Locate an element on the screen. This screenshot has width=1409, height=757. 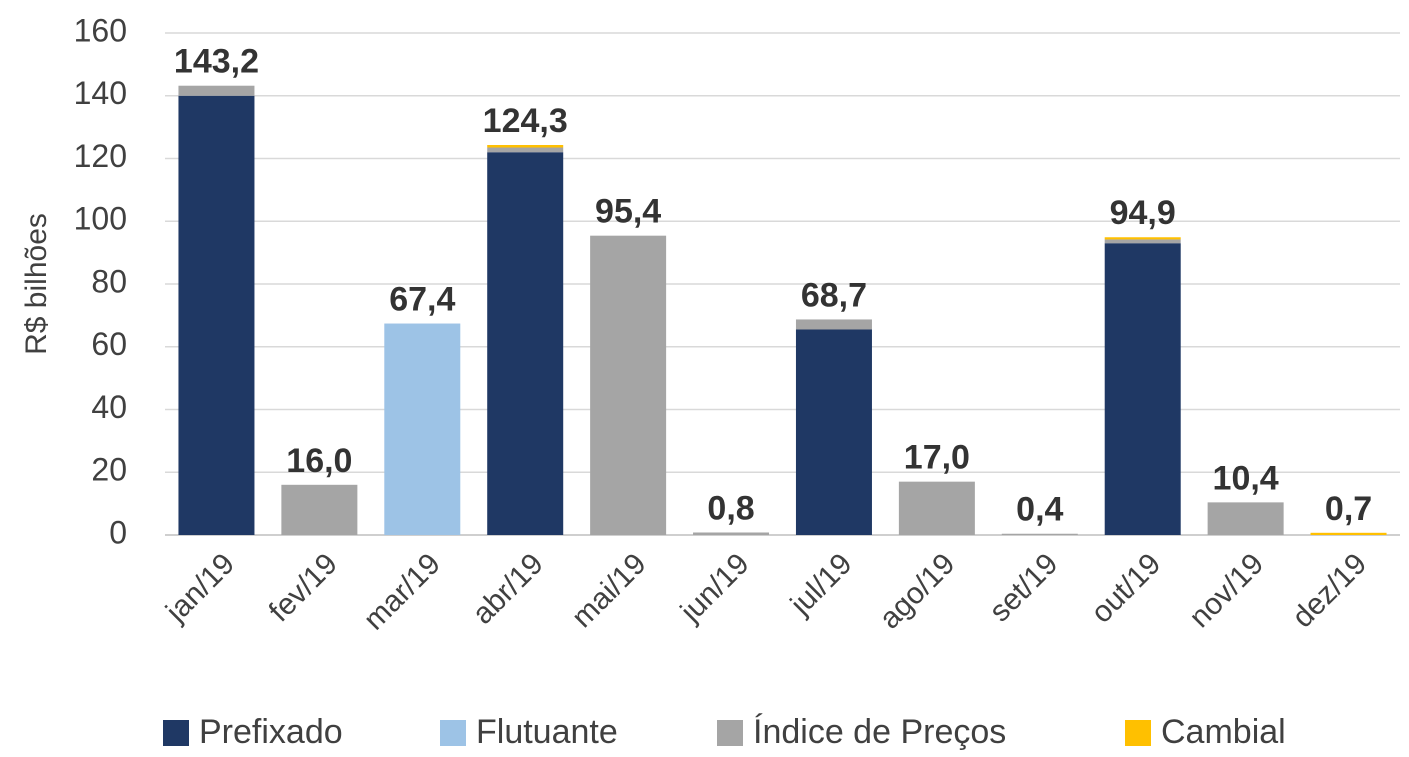
total-label: 124,3 is located at coordinates (525, 121).